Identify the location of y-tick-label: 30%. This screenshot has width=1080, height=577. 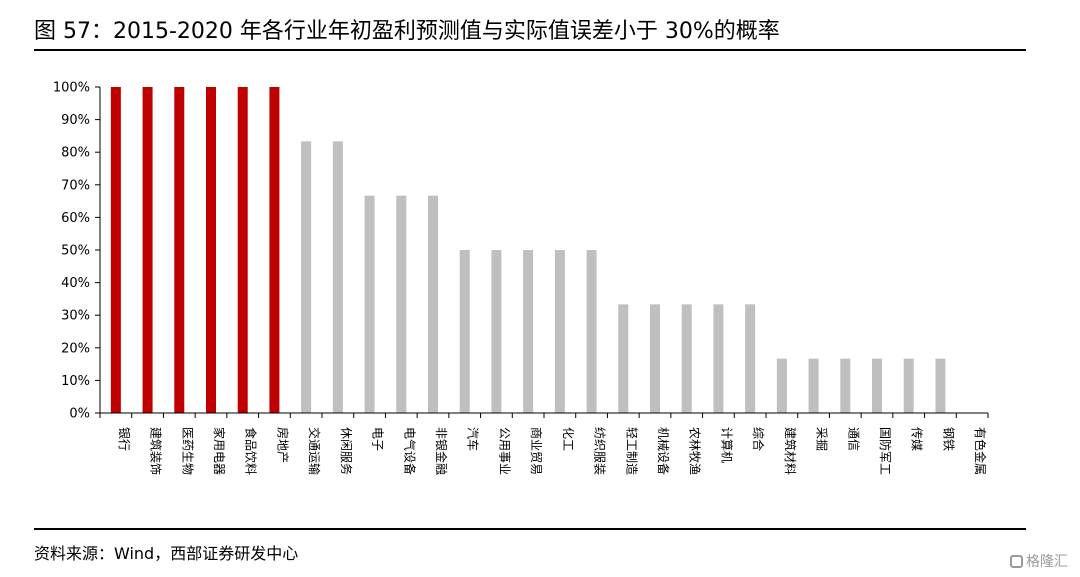
(75, 316).